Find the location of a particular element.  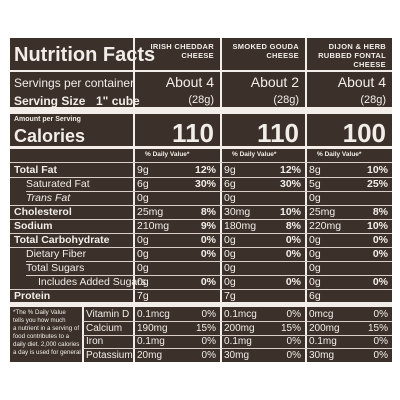

footnote: a day is used for general is located at coordinates (47, 352).